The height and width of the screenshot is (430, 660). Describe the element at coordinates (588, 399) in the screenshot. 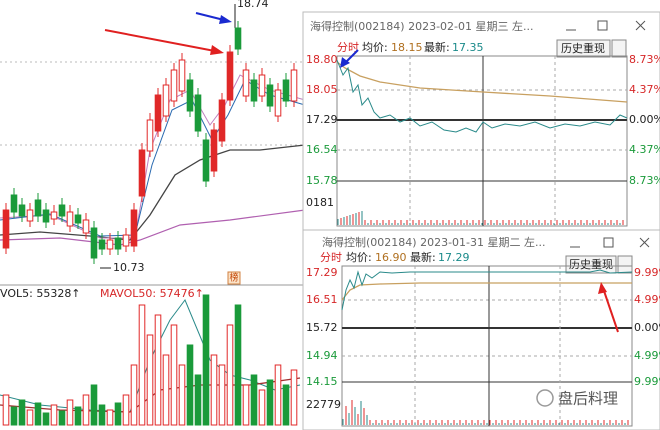

I see `watermark-text: 盘后料理` at that location.